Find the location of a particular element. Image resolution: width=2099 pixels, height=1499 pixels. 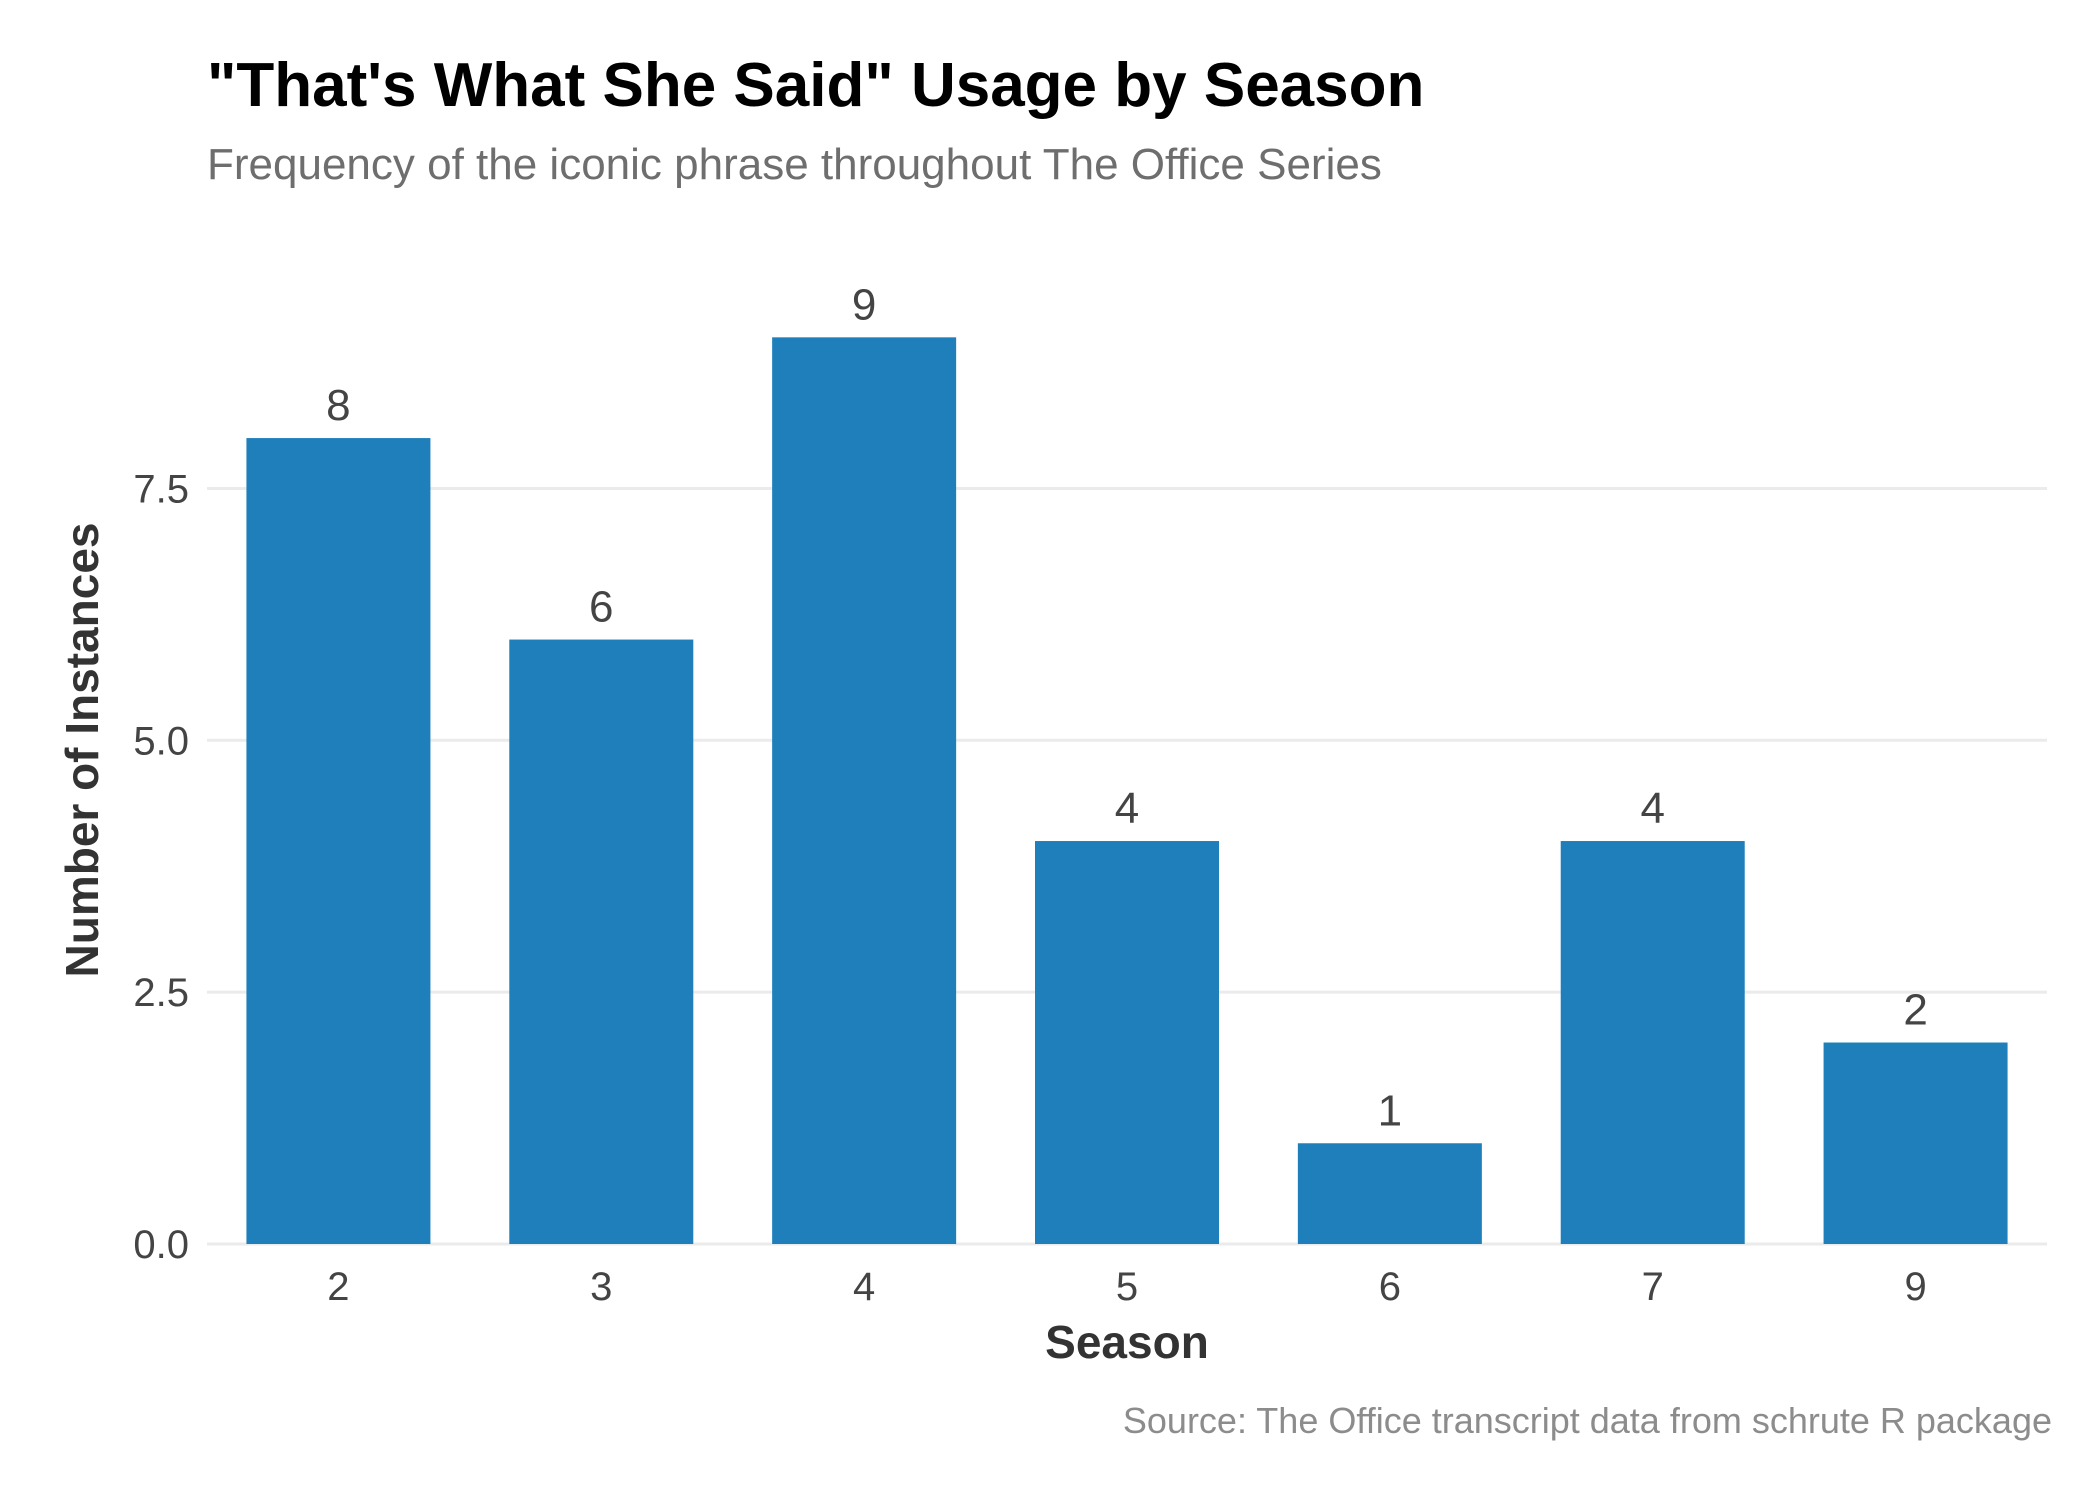

x-tick-label: 9 is located at coordinates (1915, 1287).